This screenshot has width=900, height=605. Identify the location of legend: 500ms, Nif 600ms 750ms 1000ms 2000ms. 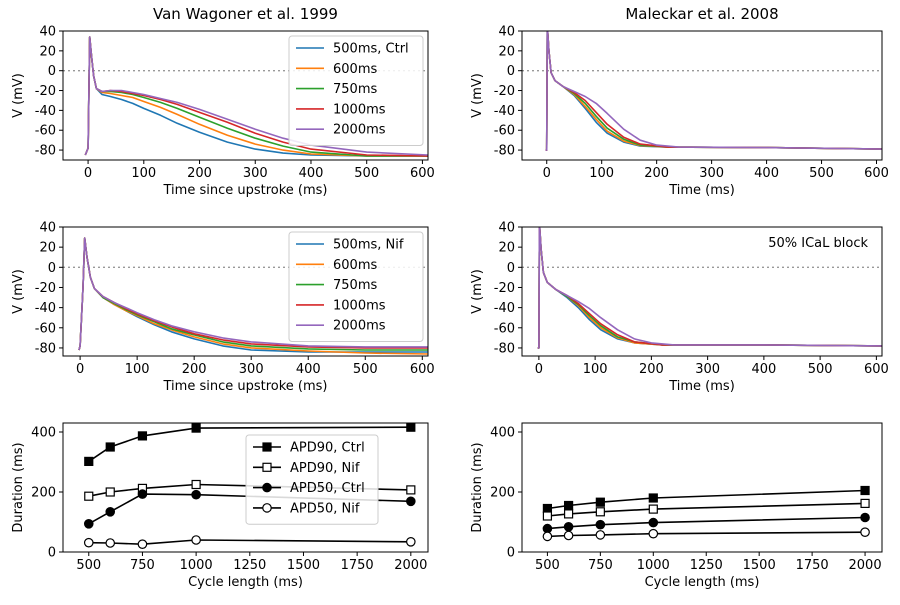
(356, 286).